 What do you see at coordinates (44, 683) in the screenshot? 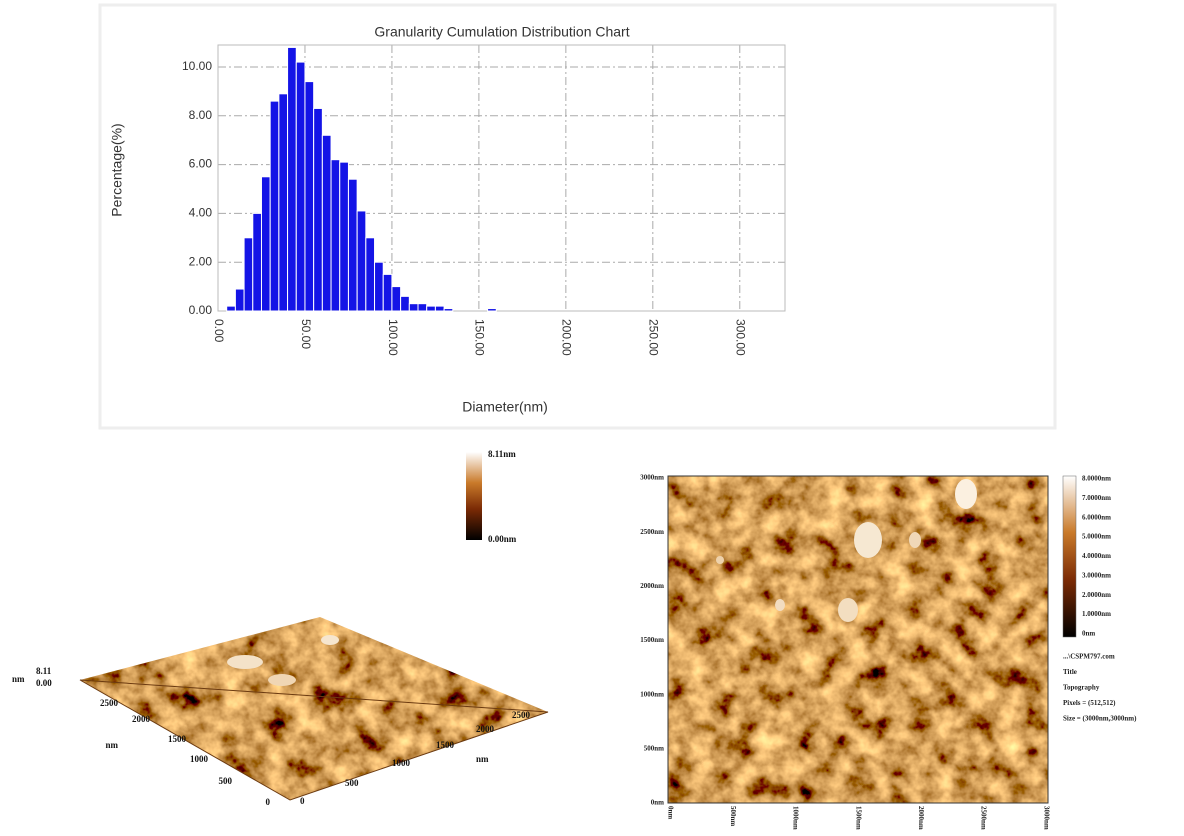
I see `z-tick-label: 0.00` at bounding box center [44, 683].